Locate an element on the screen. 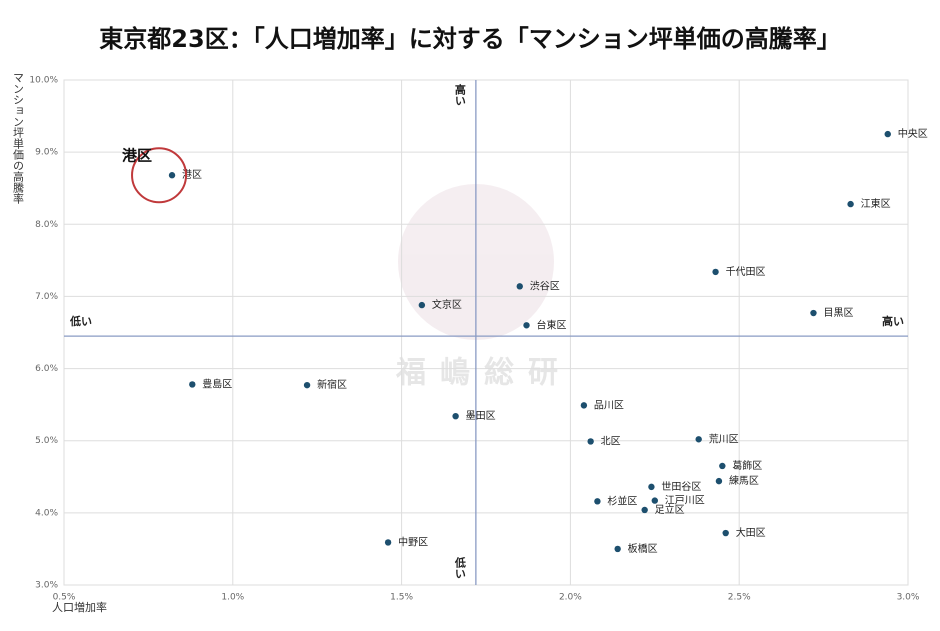 The width and height of the screenshot is (940, 631). y-tick-label: 3.0% is located at coordinates (46, 586).